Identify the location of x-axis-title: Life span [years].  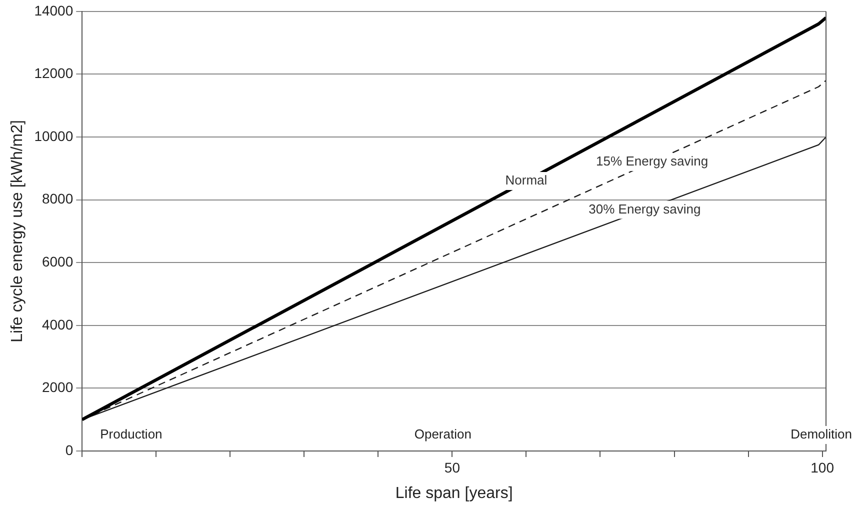
(454, 493).